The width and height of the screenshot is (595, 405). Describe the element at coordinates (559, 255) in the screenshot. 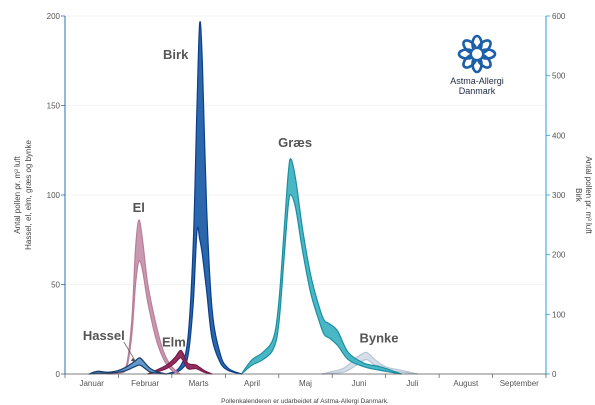

I see `right-tick-label: 200` at that location.